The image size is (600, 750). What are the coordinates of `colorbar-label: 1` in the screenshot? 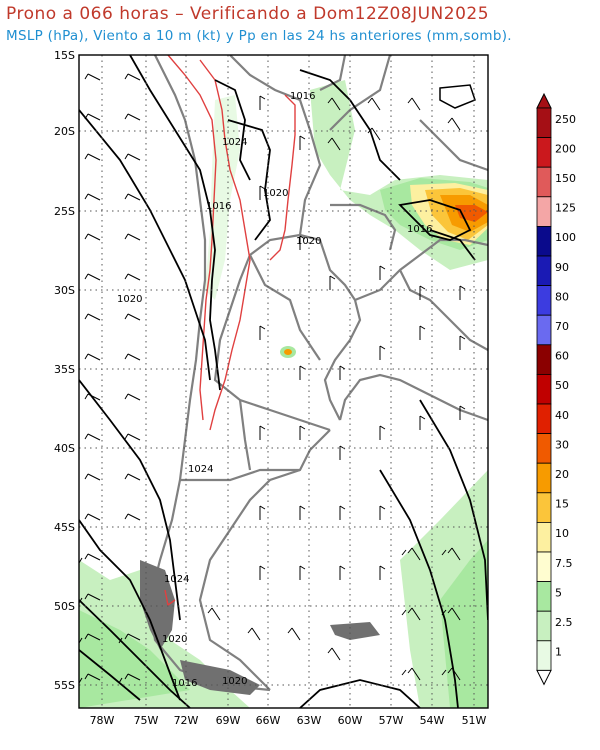 It's located at (558, 652).